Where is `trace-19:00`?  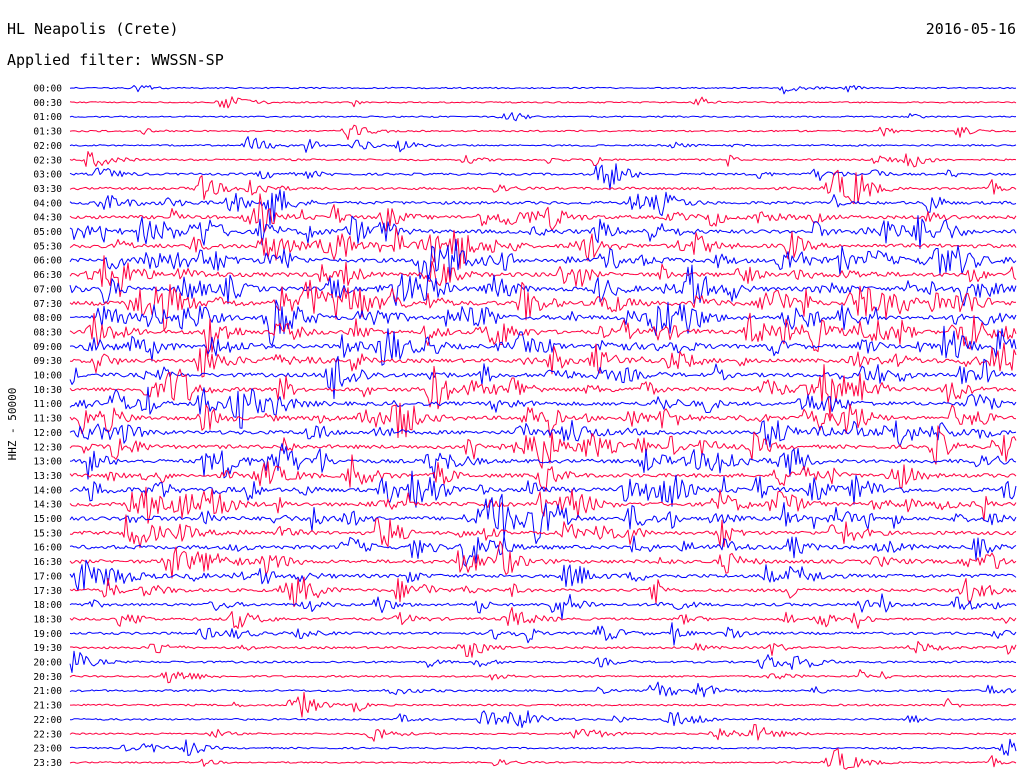 trace-19:00 is located at coordinates (543, 634).